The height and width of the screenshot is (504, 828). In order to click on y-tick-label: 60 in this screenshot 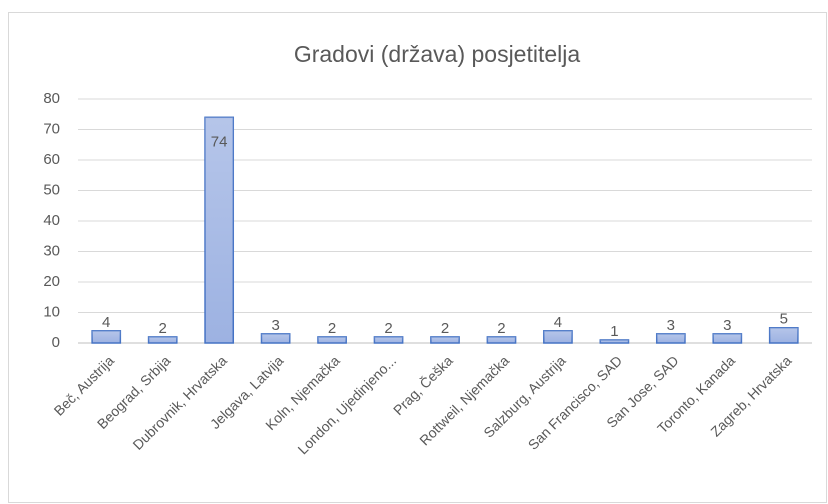, I will do `click(51, 159)`.